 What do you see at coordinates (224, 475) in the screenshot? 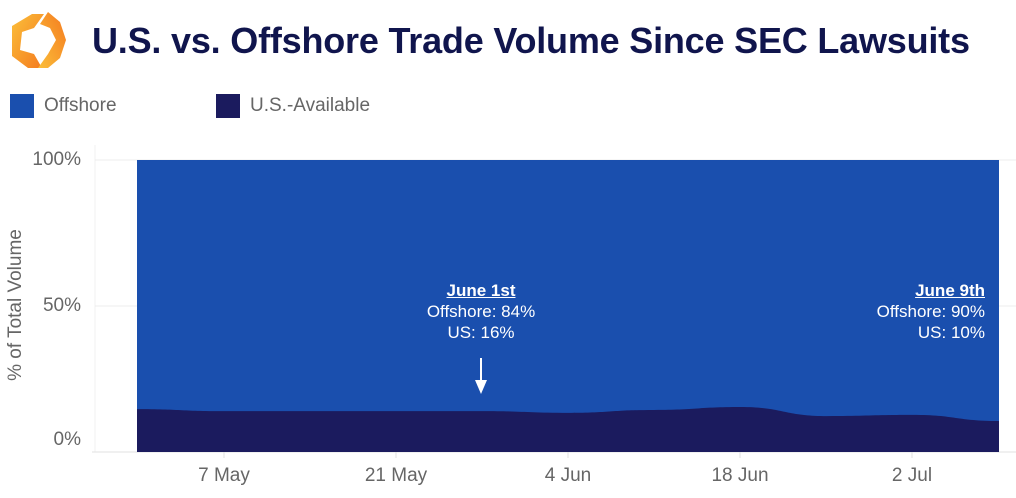
I see `x-tick-7-may: 7 May` at bounding box center [224, 475].